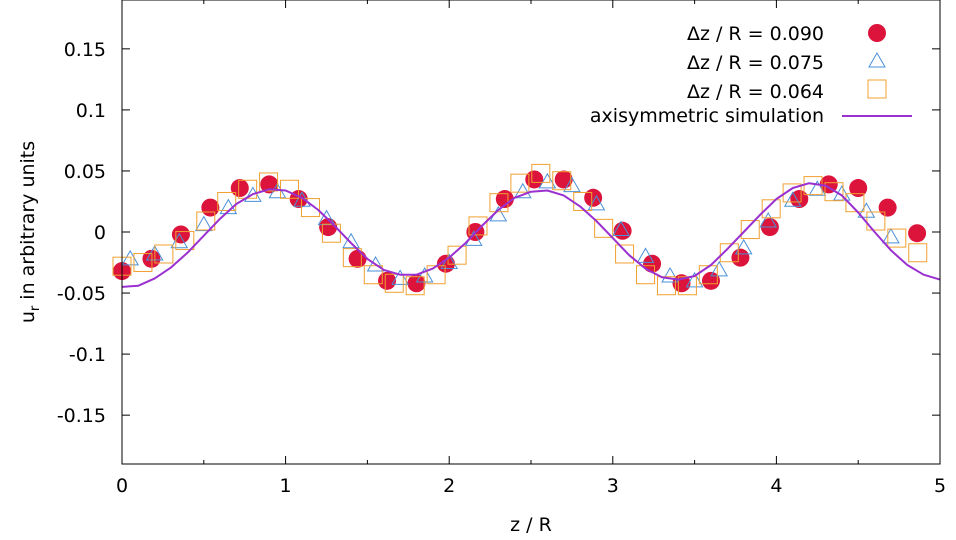 This screenshot has width=956, height=540. What do you see at coordinates (877, 59) in the screenshot?
I see `legend-marker-triangle` at bounding box center [877, 59].